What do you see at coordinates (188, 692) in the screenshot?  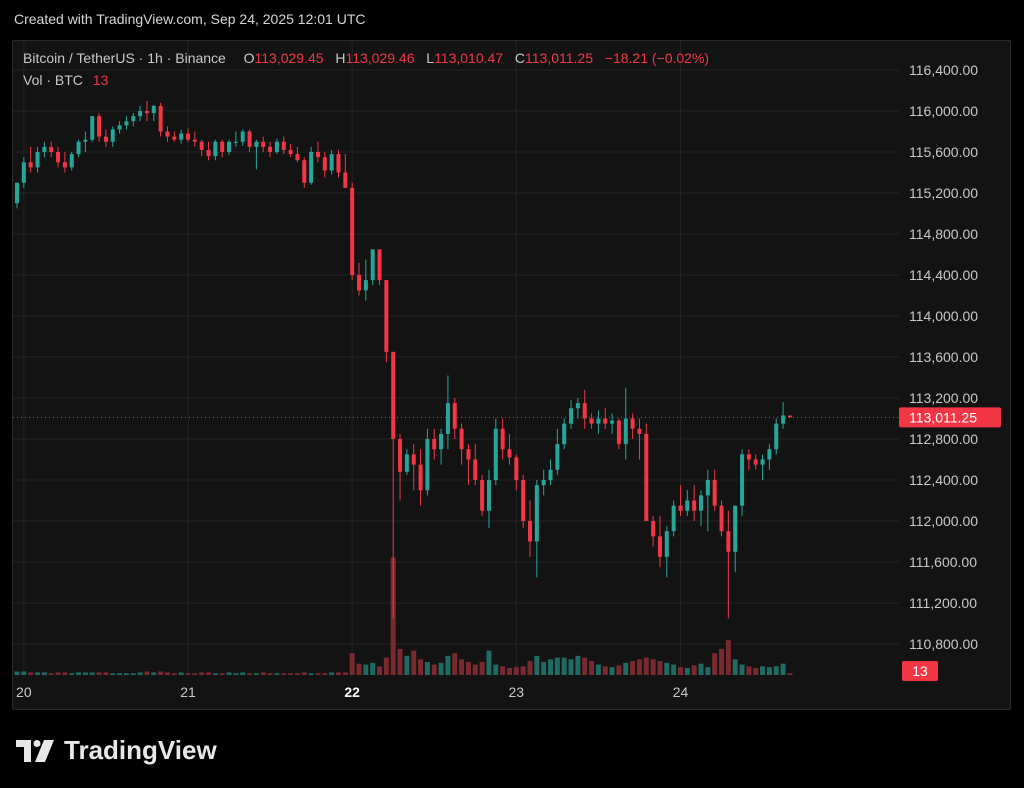 I see `x-tick-label: 21` at bounding box center [188, 692].